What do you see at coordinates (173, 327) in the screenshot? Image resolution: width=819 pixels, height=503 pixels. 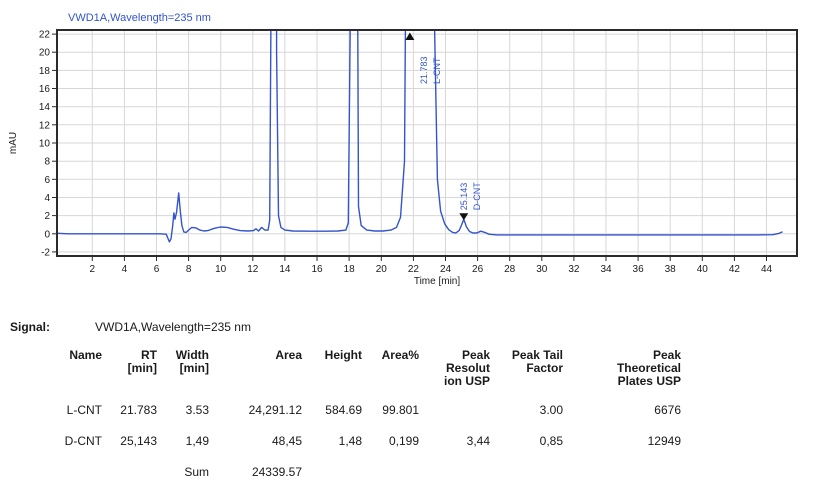 I see `signal-value: VWD1A,Wavelength=235 nm` at bounding box center [173, 327].